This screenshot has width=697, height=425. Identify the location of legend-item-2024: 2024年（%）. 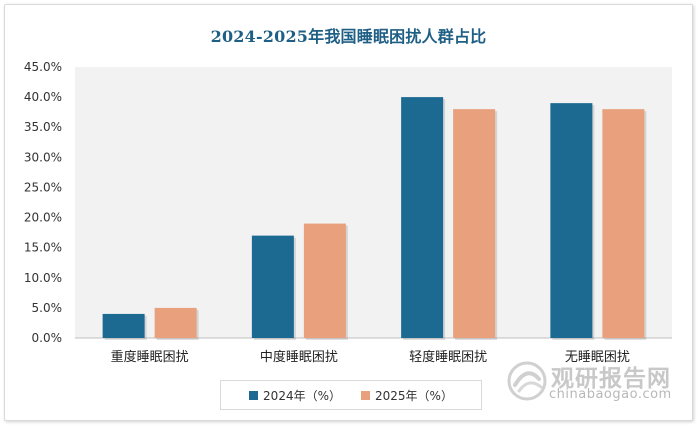
(295, 395).